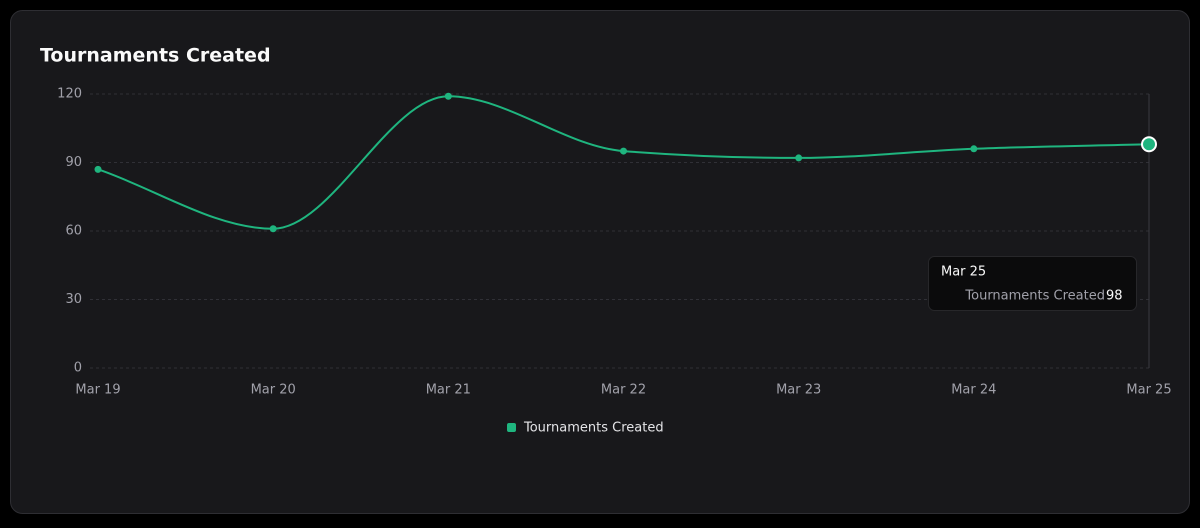  Describe the element at coordinates (73, 162) in the screenshot. I see `y-tick-label: 90` at that location.